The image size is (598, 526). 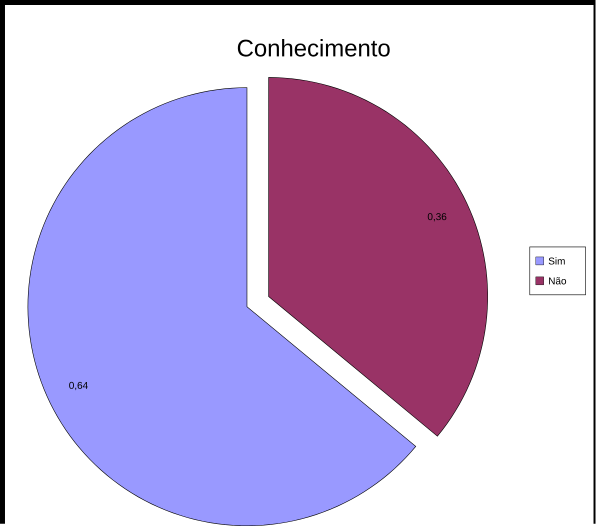 What do you see at coordinates (78, 386) in the screenshot?
I see `data-label: 0,64` at bounding box center [78, 386].